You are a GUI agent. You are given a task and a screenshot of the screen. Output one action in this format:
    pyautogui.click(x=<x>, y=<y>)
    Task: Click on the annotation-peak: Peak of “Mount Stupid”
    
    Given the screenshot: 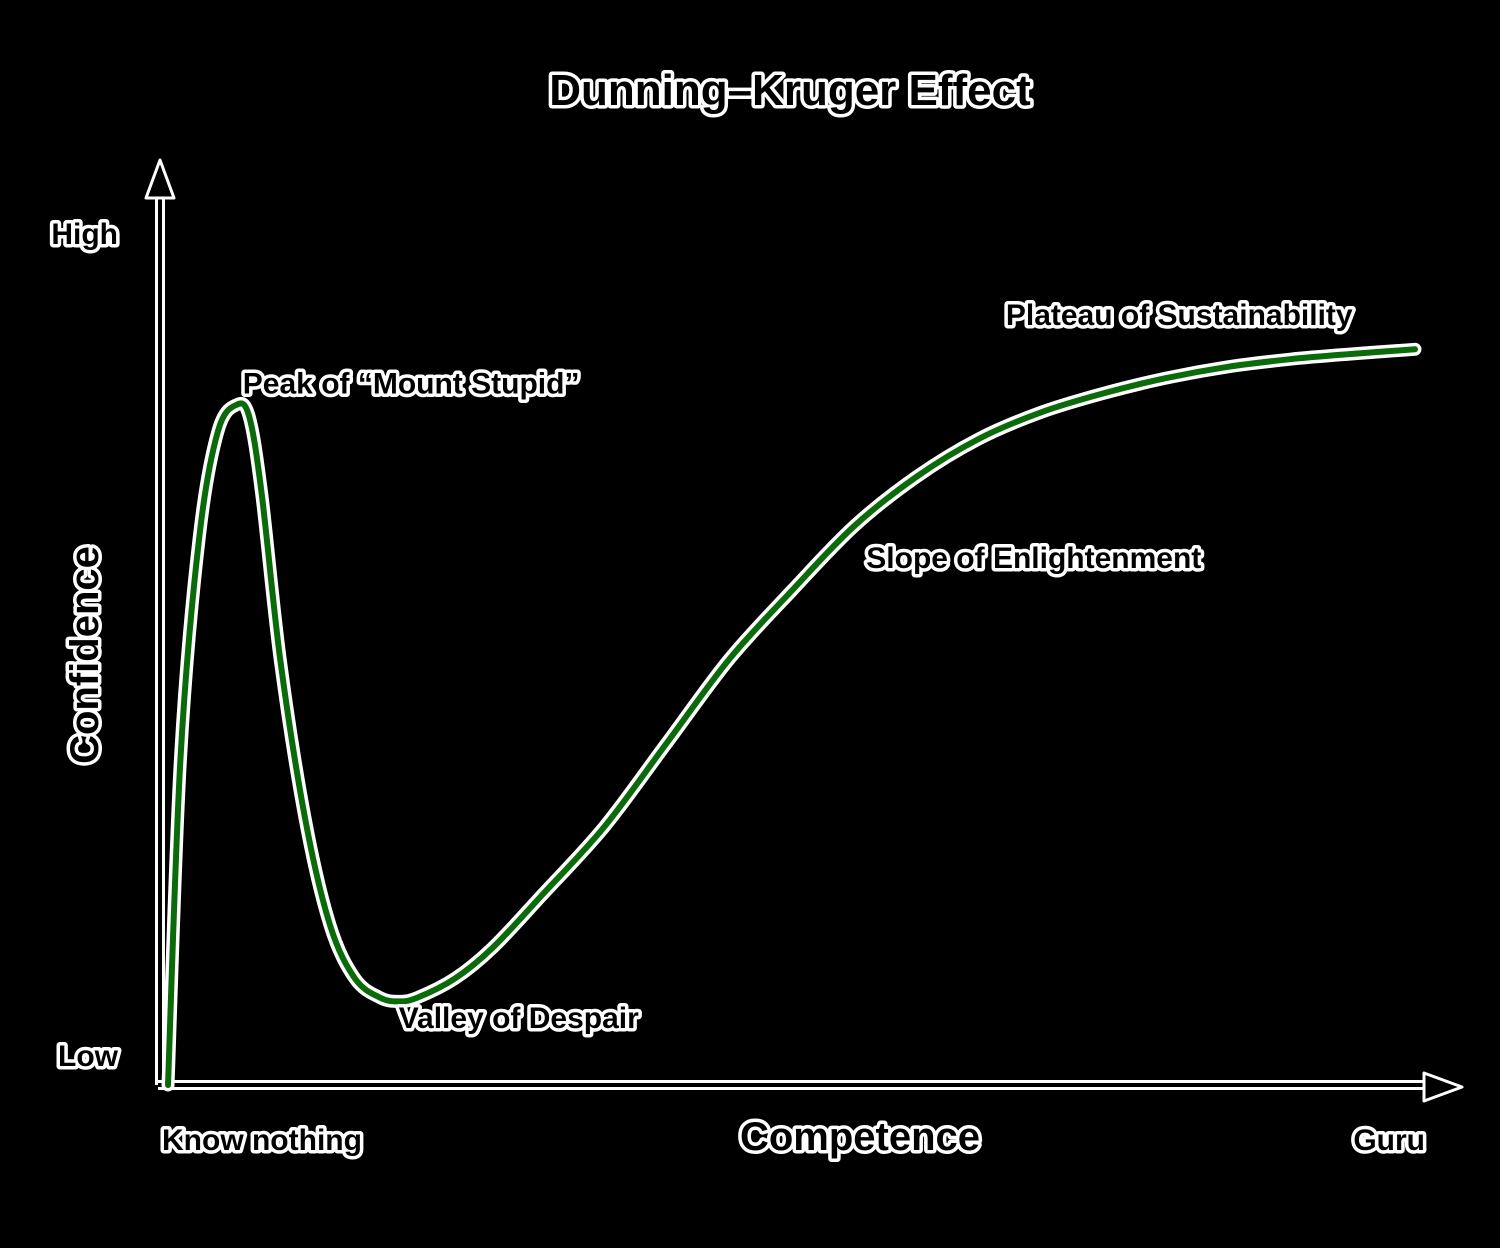 What is the action you would take?
    pyautogui.click(x=411, y=383)
    